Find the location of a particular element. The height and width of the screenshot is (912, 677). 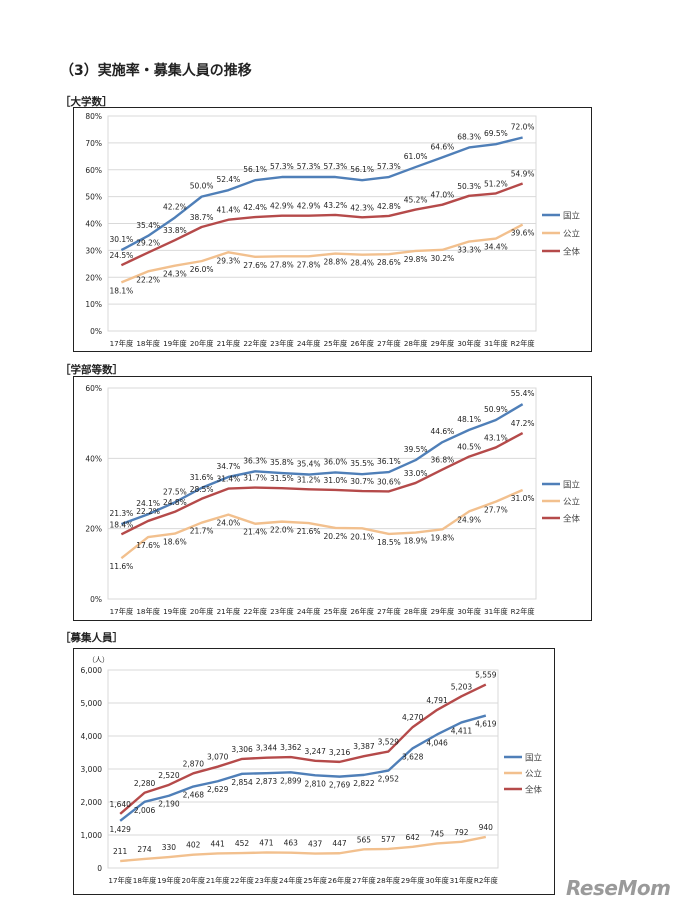

data-label: 31.4% is located at coordinates (228, 479).